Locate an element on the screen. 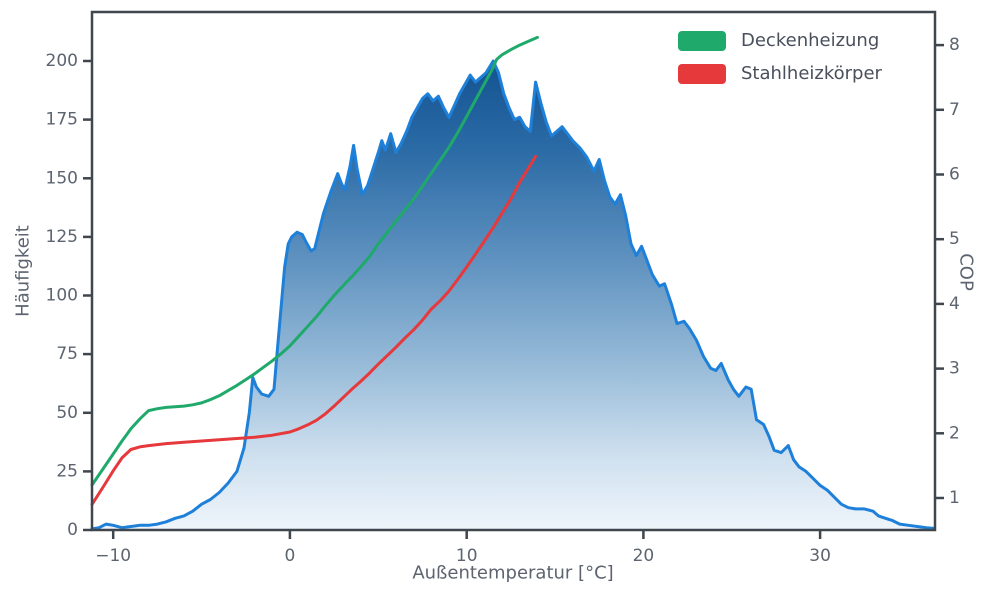  y-right-tick-label: 5 is located at coordinates (954, 239).